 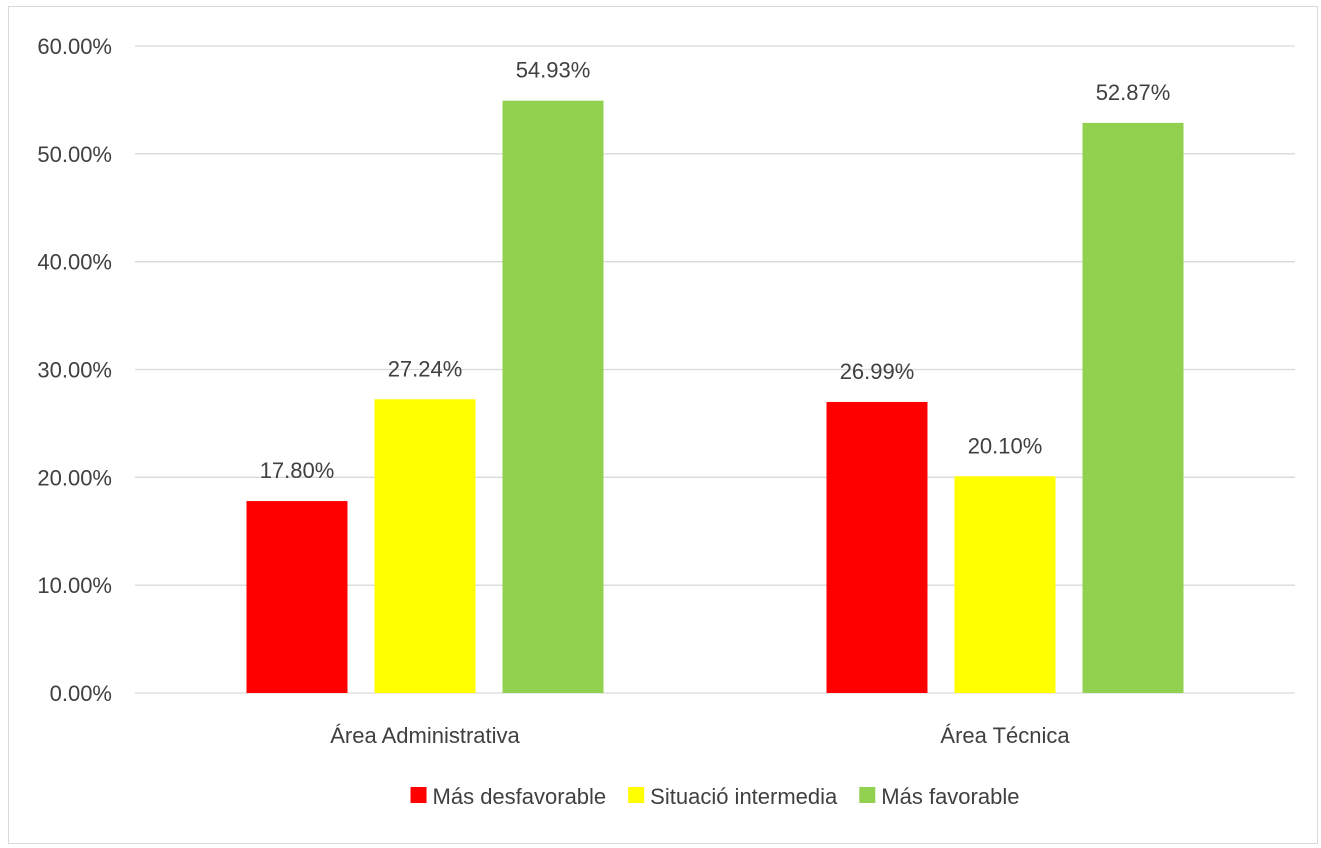 What do you see at coordinates (74, 477) in the screenshot?
I see `y-tick-label: 20.00%` at bounding box center [74, 477].